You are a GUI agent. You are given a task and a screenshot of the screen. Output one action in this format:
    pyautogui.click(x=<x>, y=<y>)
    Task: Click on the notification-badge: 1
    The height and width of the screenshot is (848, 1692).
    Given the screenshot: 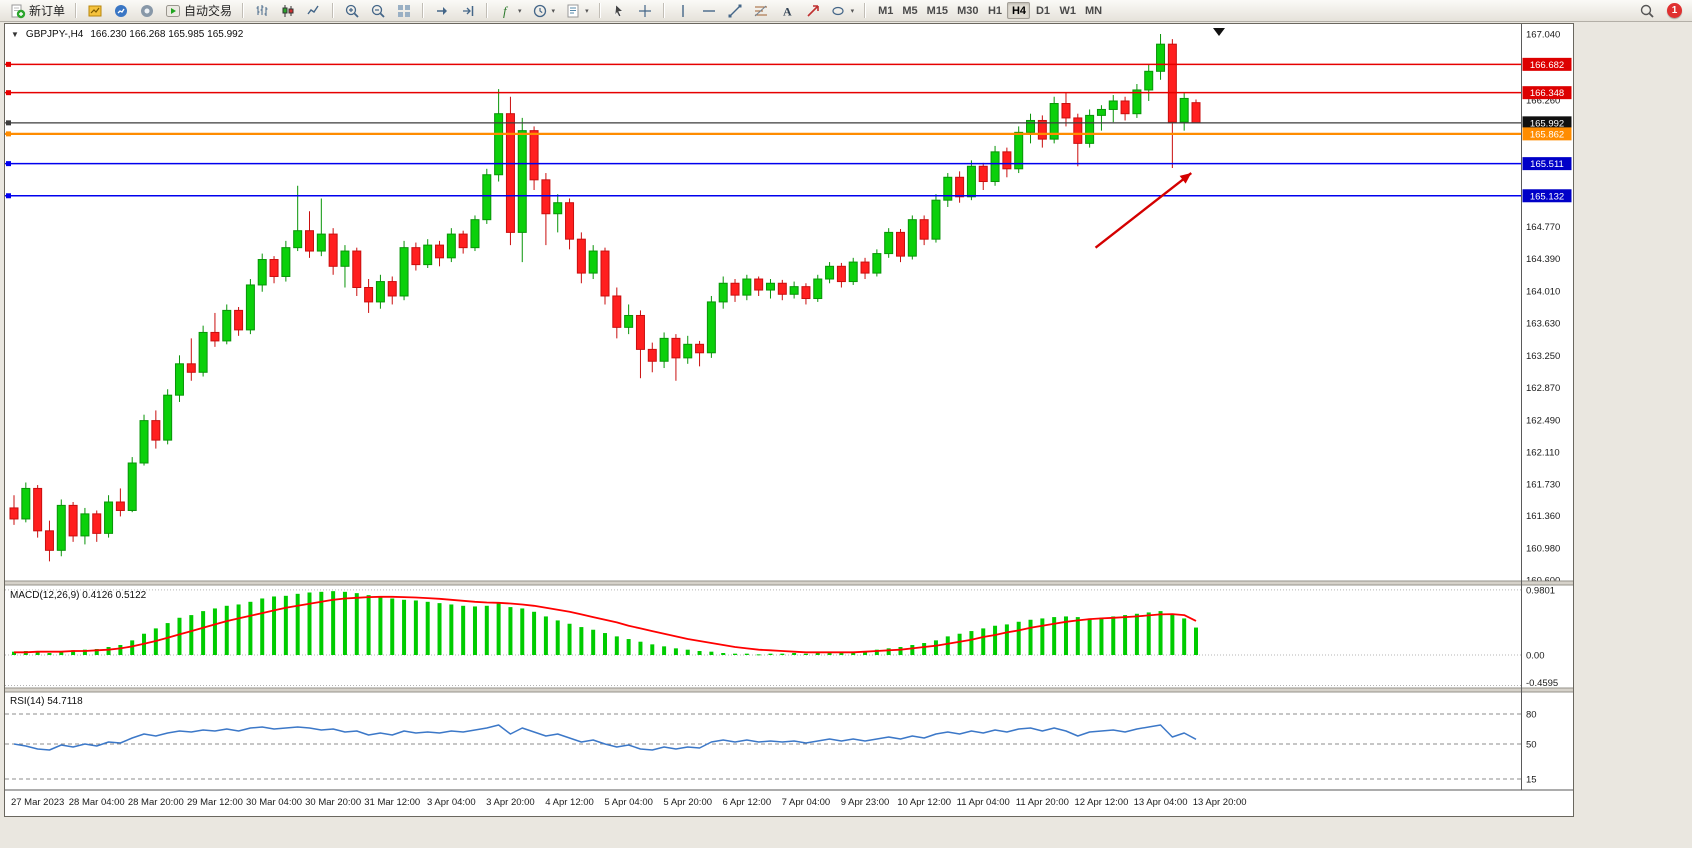 What is the action you would take?
    pyautogui.click(x=1674, y=10)
    